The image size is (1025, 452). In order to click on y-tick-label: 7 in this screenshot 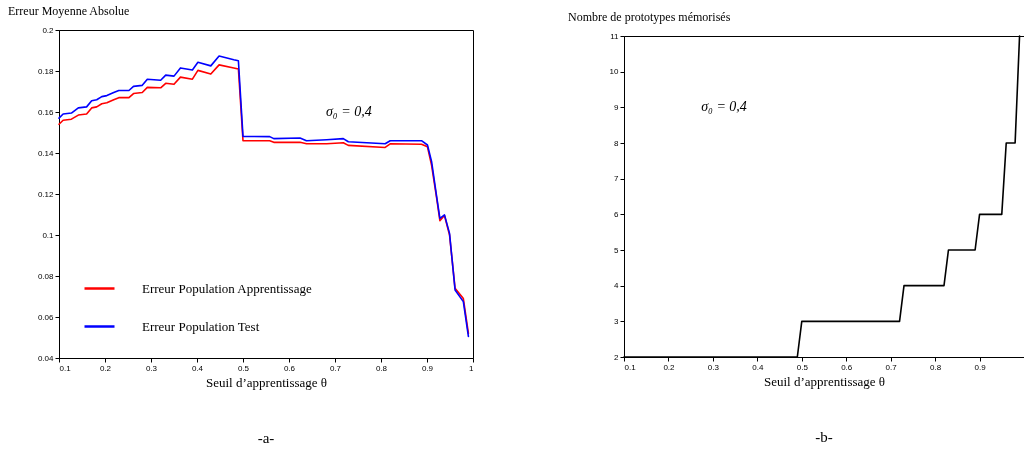, I will do `click(617, 179)`.